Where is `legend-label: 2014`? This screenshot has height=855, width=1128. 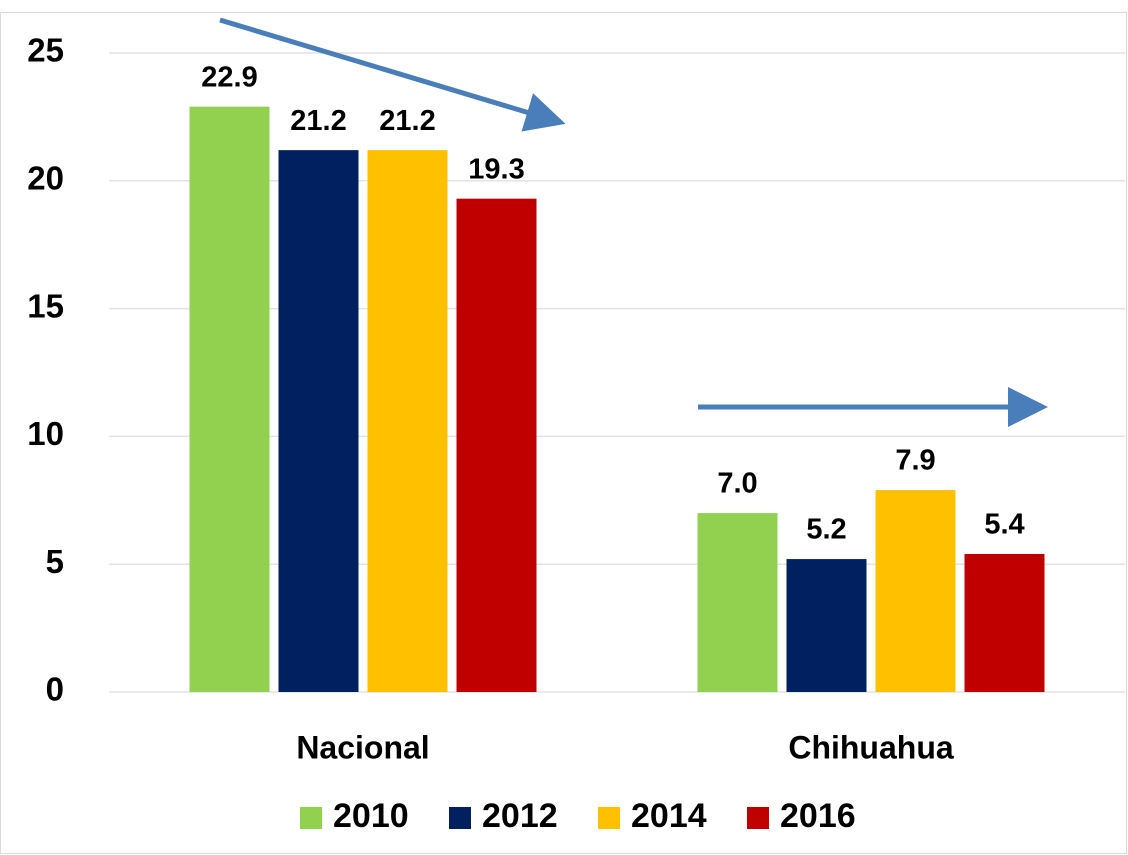
legend-label: 2014 is located at coordinates (669, 816).